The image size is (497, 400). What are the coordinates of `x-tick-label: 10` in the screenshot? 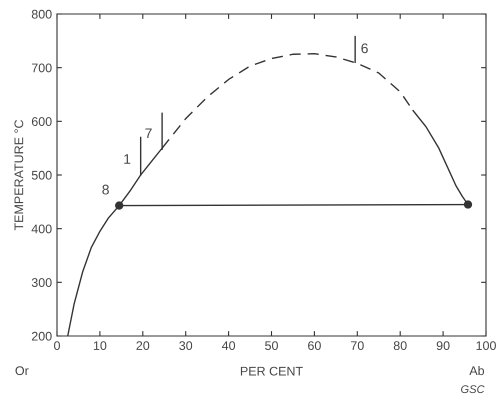 It's located at (100, 345).